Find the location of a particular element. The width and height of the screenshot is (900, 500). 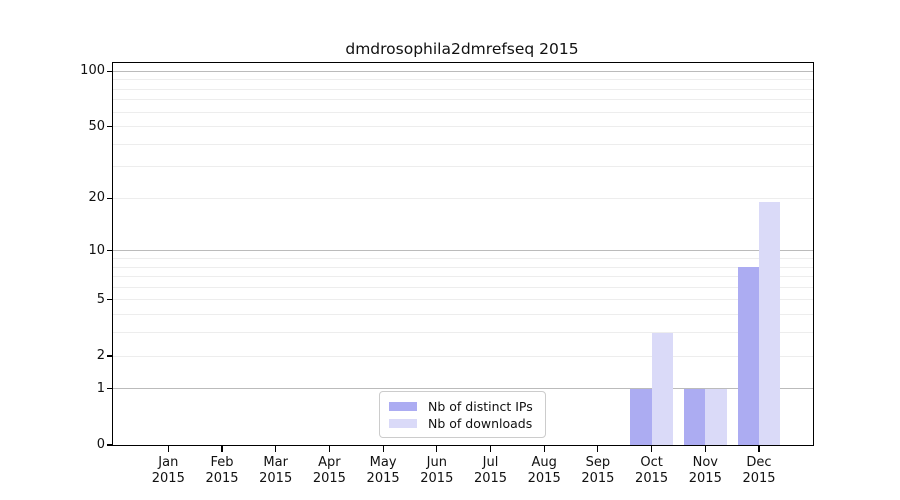

y-tick-label-5: 5 is located at coordinates (100, 299).